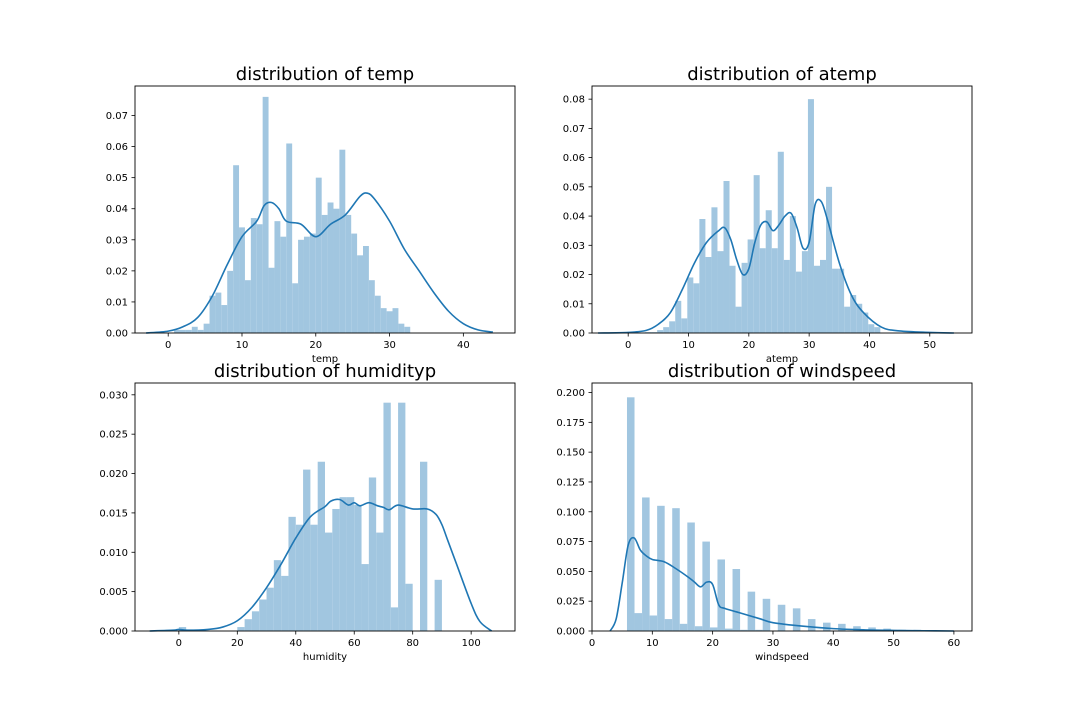  Describe the element at coordinates (325, 359) in the screenshot. I see `x-axis-label: temp` at that location.